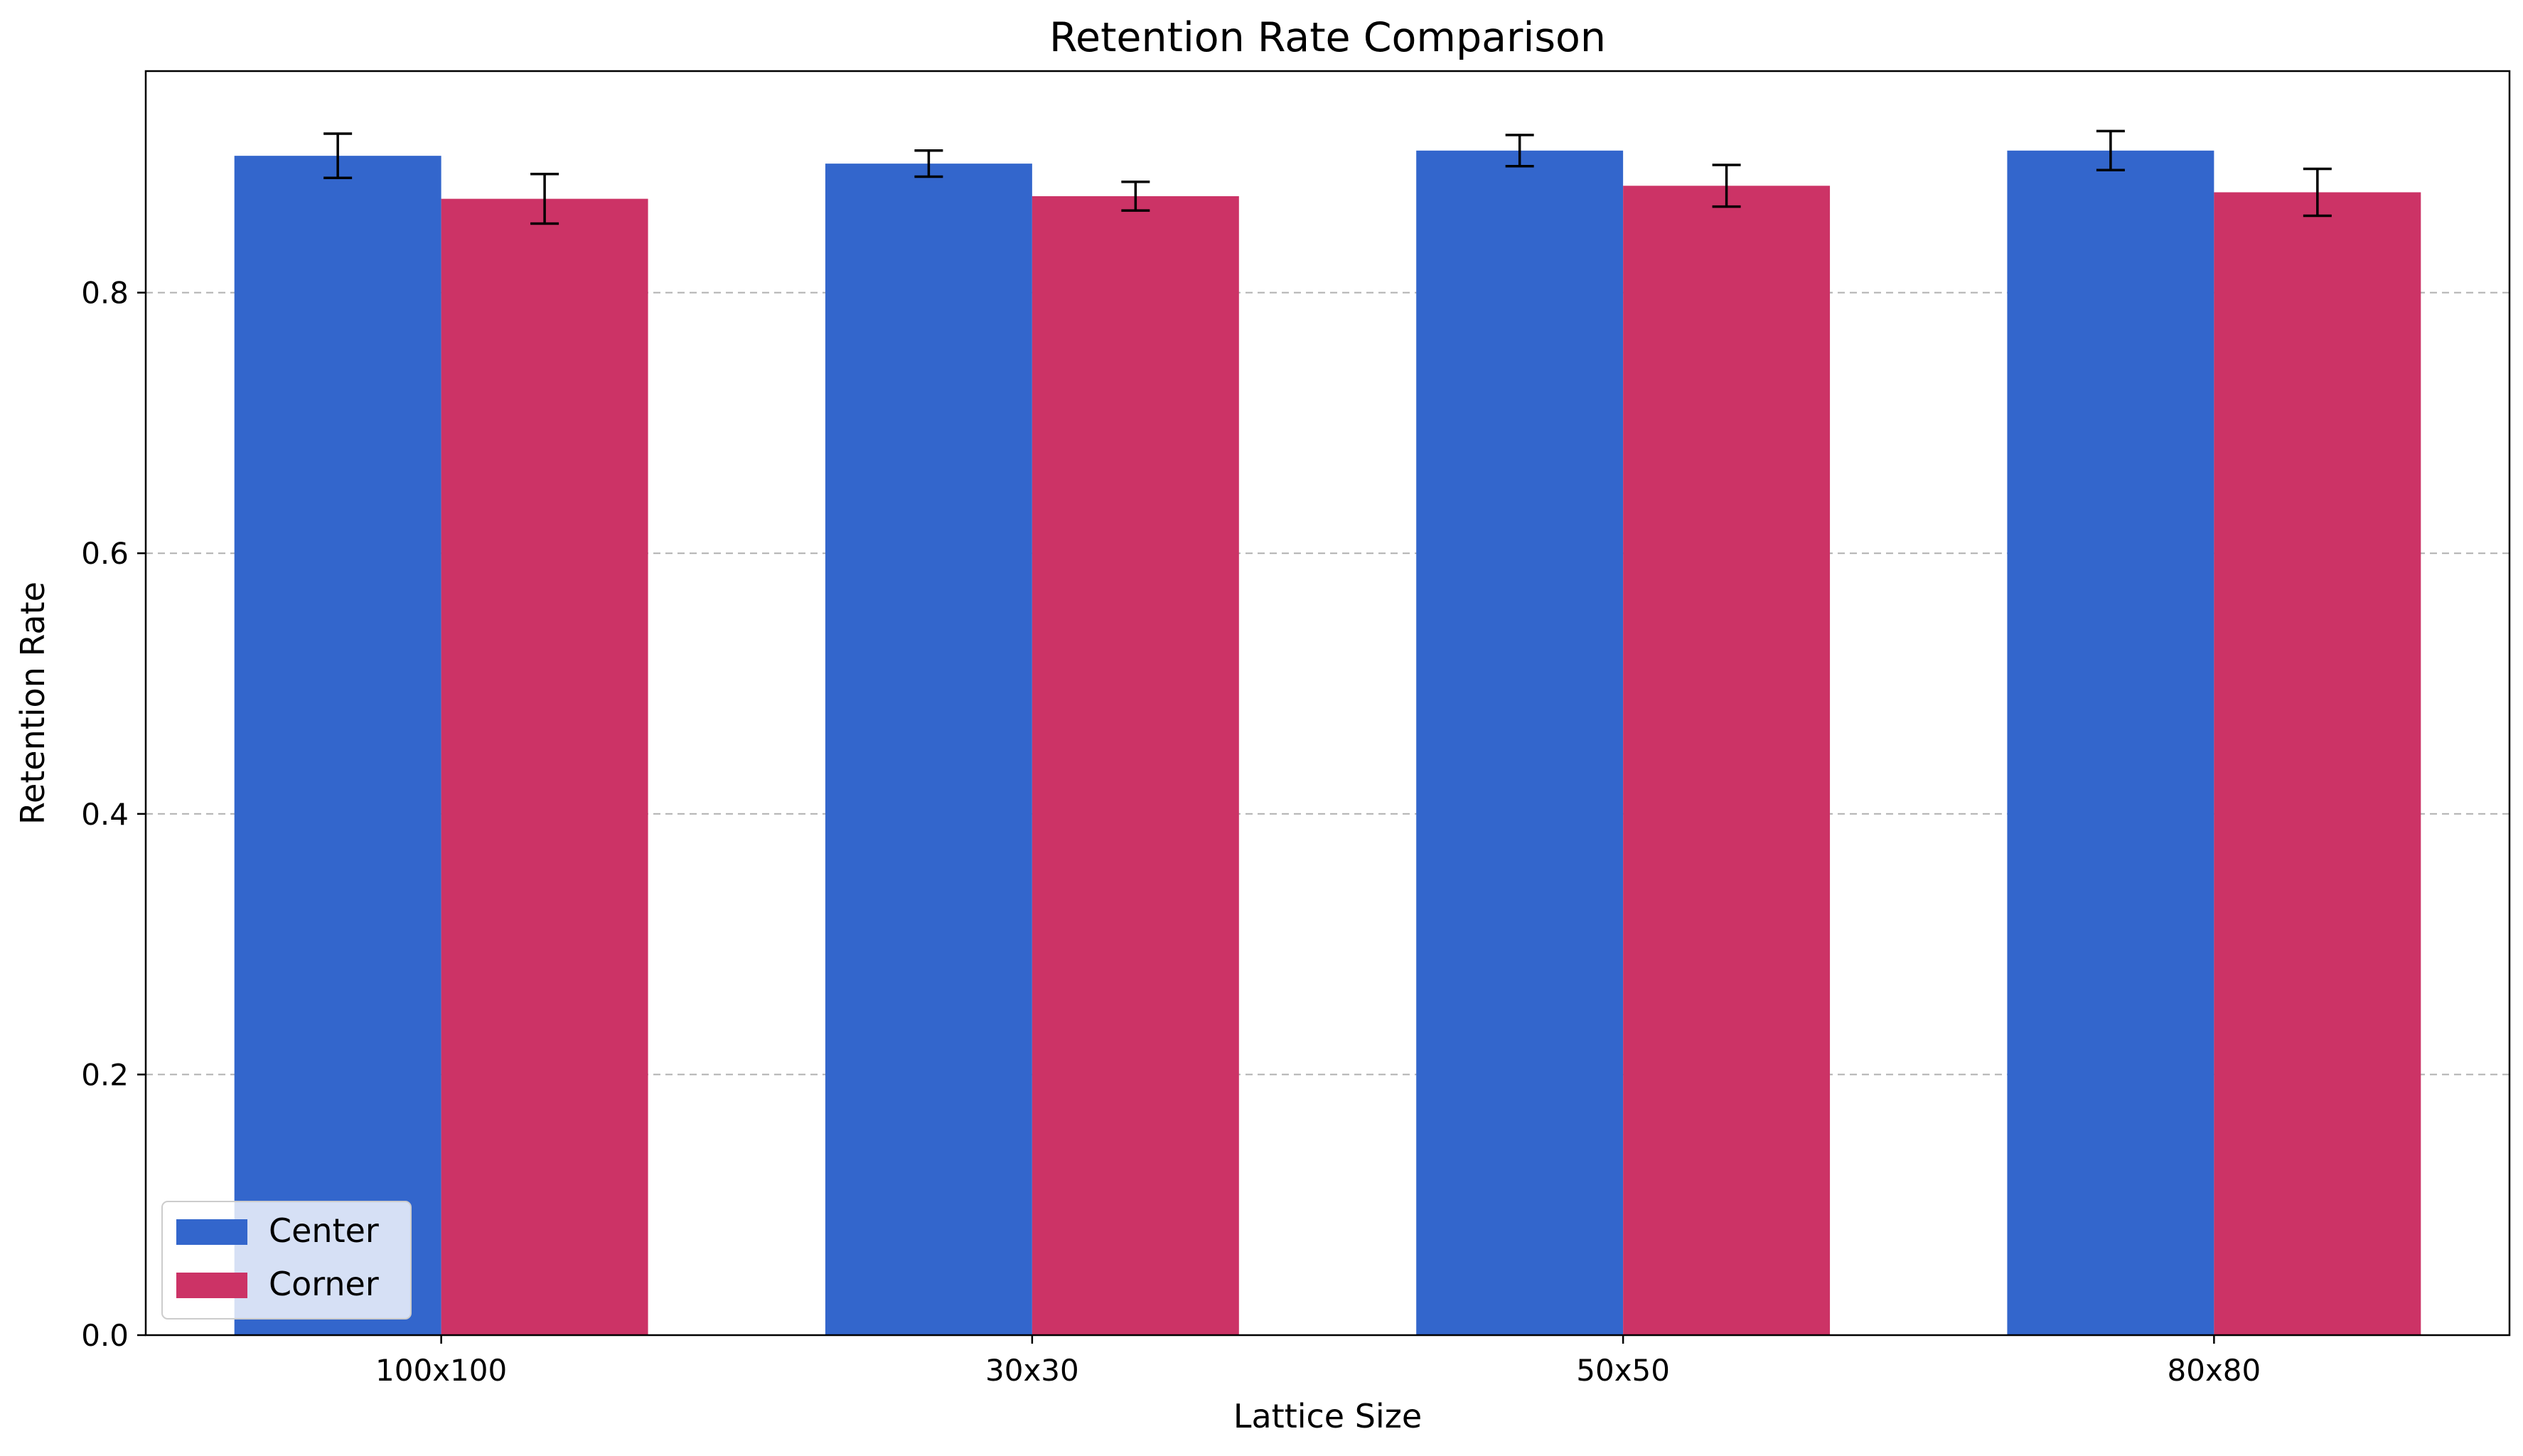  Describe the element at coordinates (105, 814) in the screenshot. I see `y-tick-label: 0.4` at that location.